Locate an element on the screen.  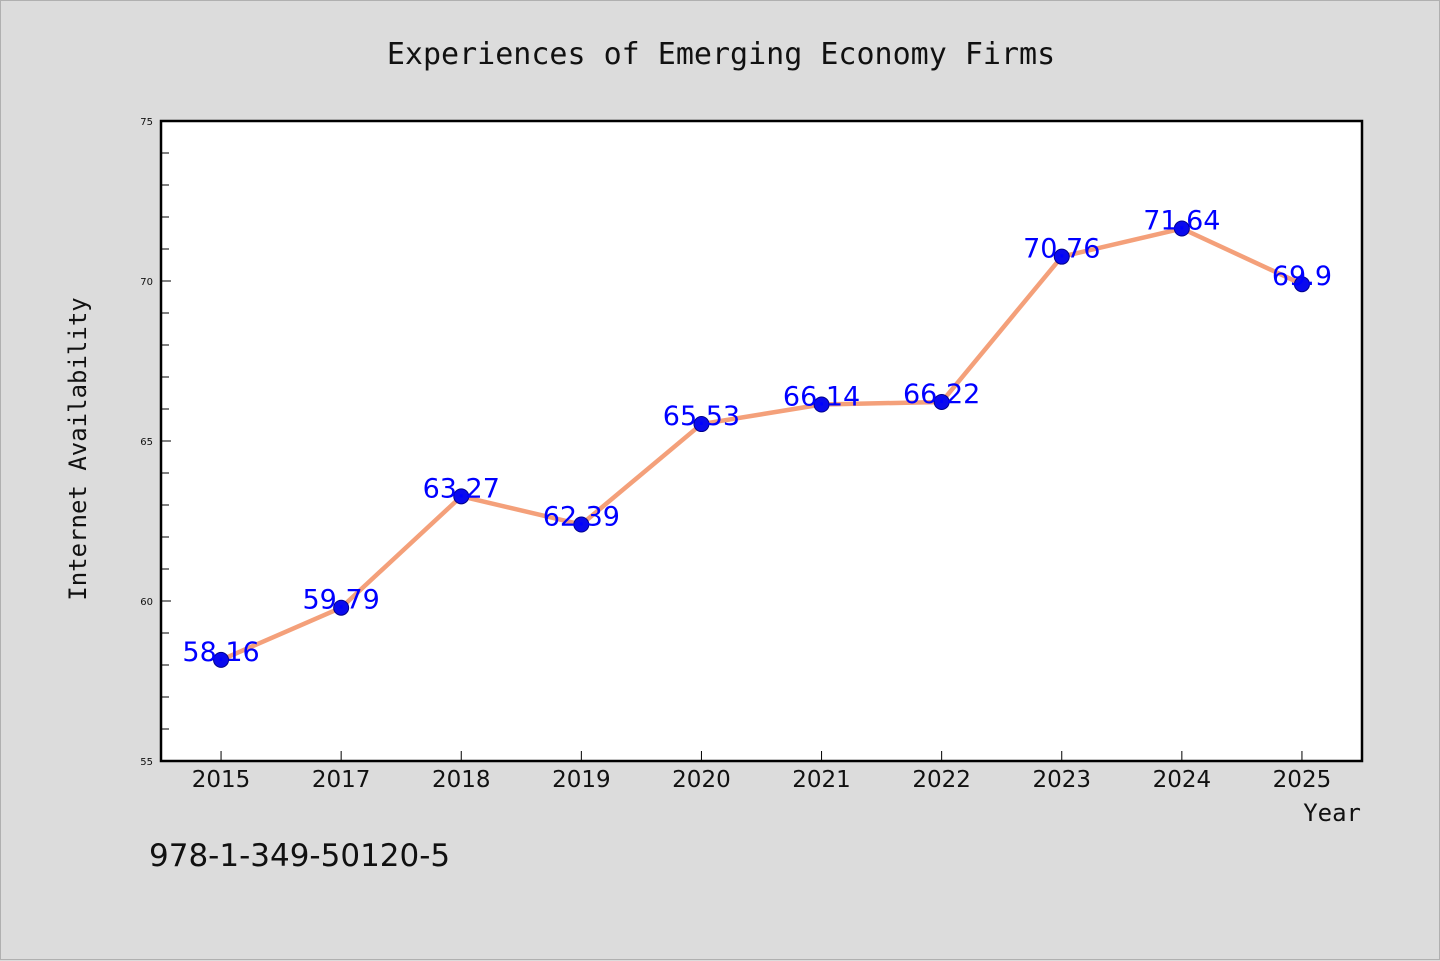
data-label: 62.39 is located at coordinates (581, 517).